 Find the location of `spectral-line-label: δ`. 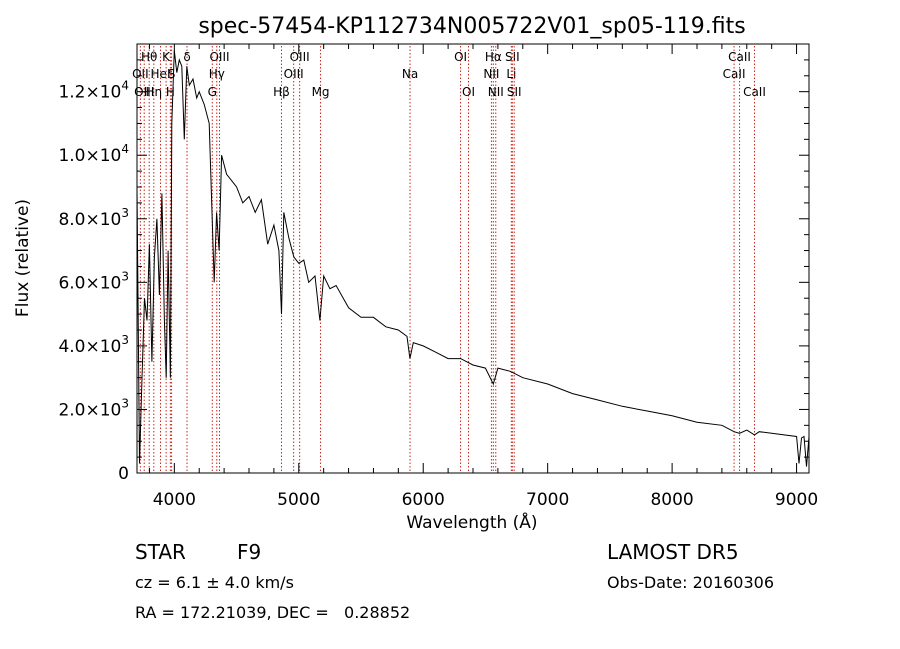

spectral-line-label: δ is located at coordinates (186, 57).